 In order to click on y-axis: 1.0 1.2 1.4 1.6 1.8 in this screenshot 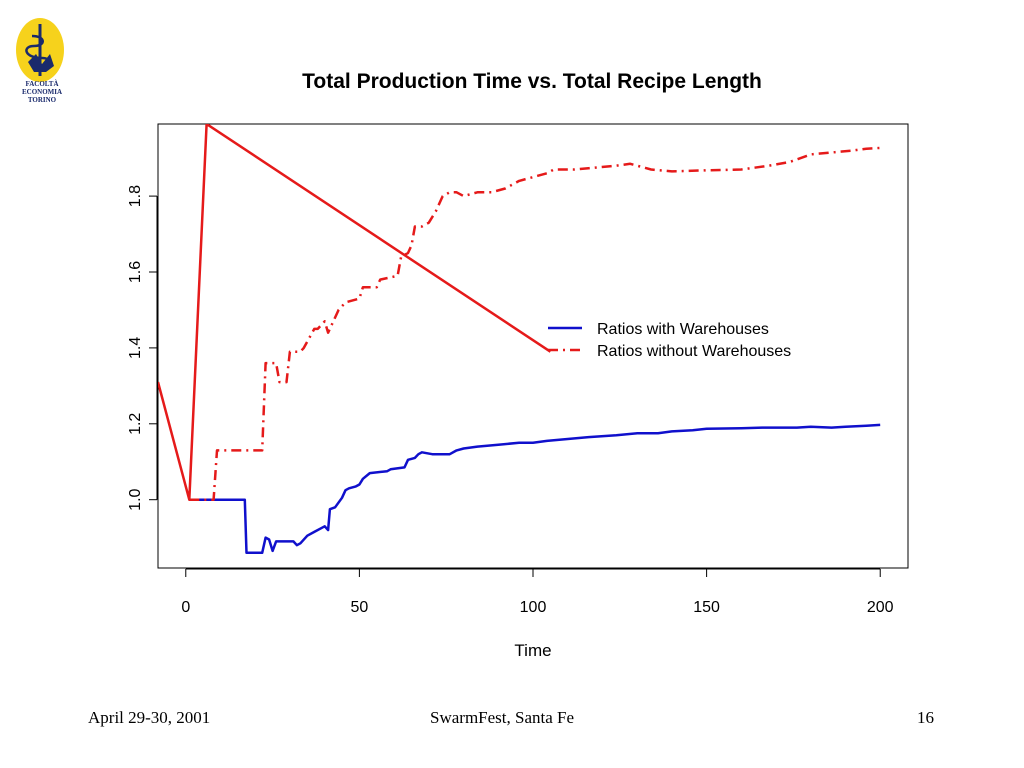, I will do `click(142, 348)`.